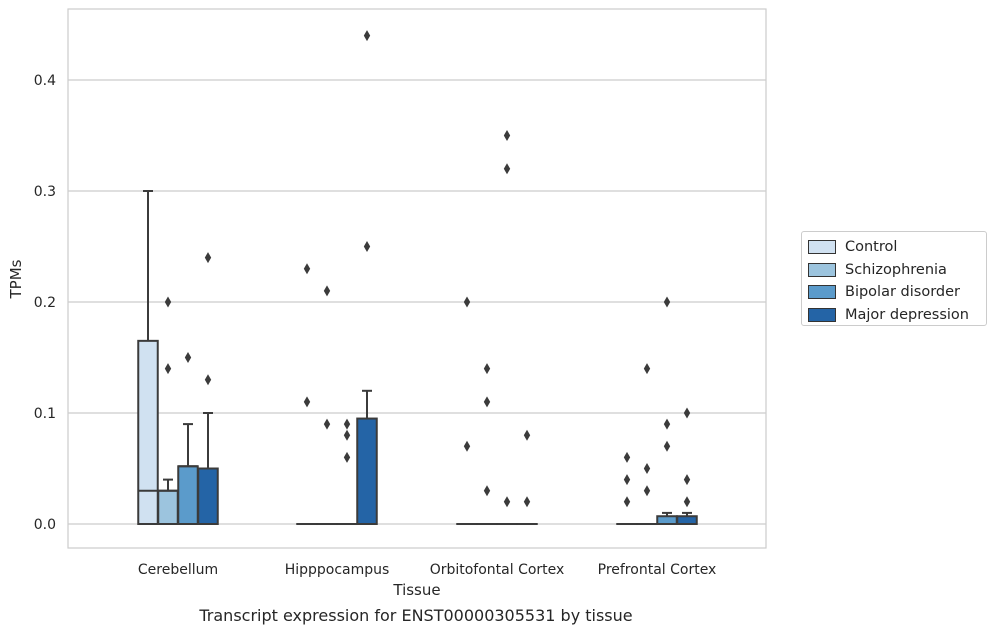 This screenshot has width=997, height=634. I want to click on y-tick-label: 0.4, so click(45, 81).